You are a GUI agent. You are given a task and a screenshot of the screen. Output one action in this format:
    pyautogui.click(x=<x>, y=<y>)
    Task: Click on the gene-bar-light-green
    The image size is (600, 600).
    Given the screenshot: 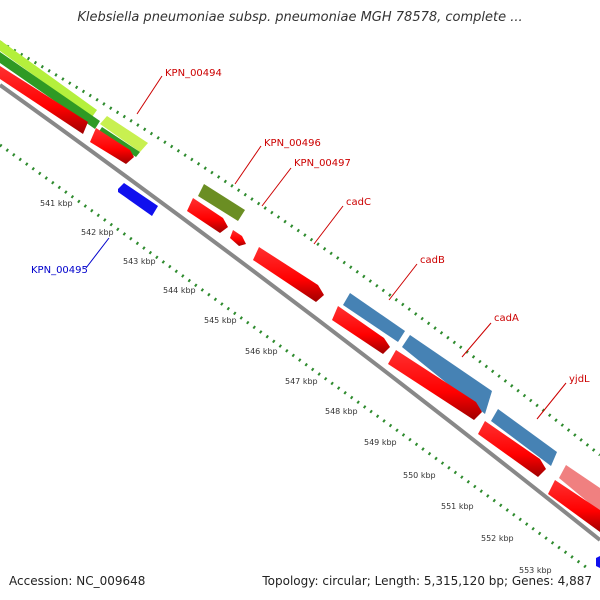 What is the action you would take?
    pyautogui.click(x=48, y=78)
    